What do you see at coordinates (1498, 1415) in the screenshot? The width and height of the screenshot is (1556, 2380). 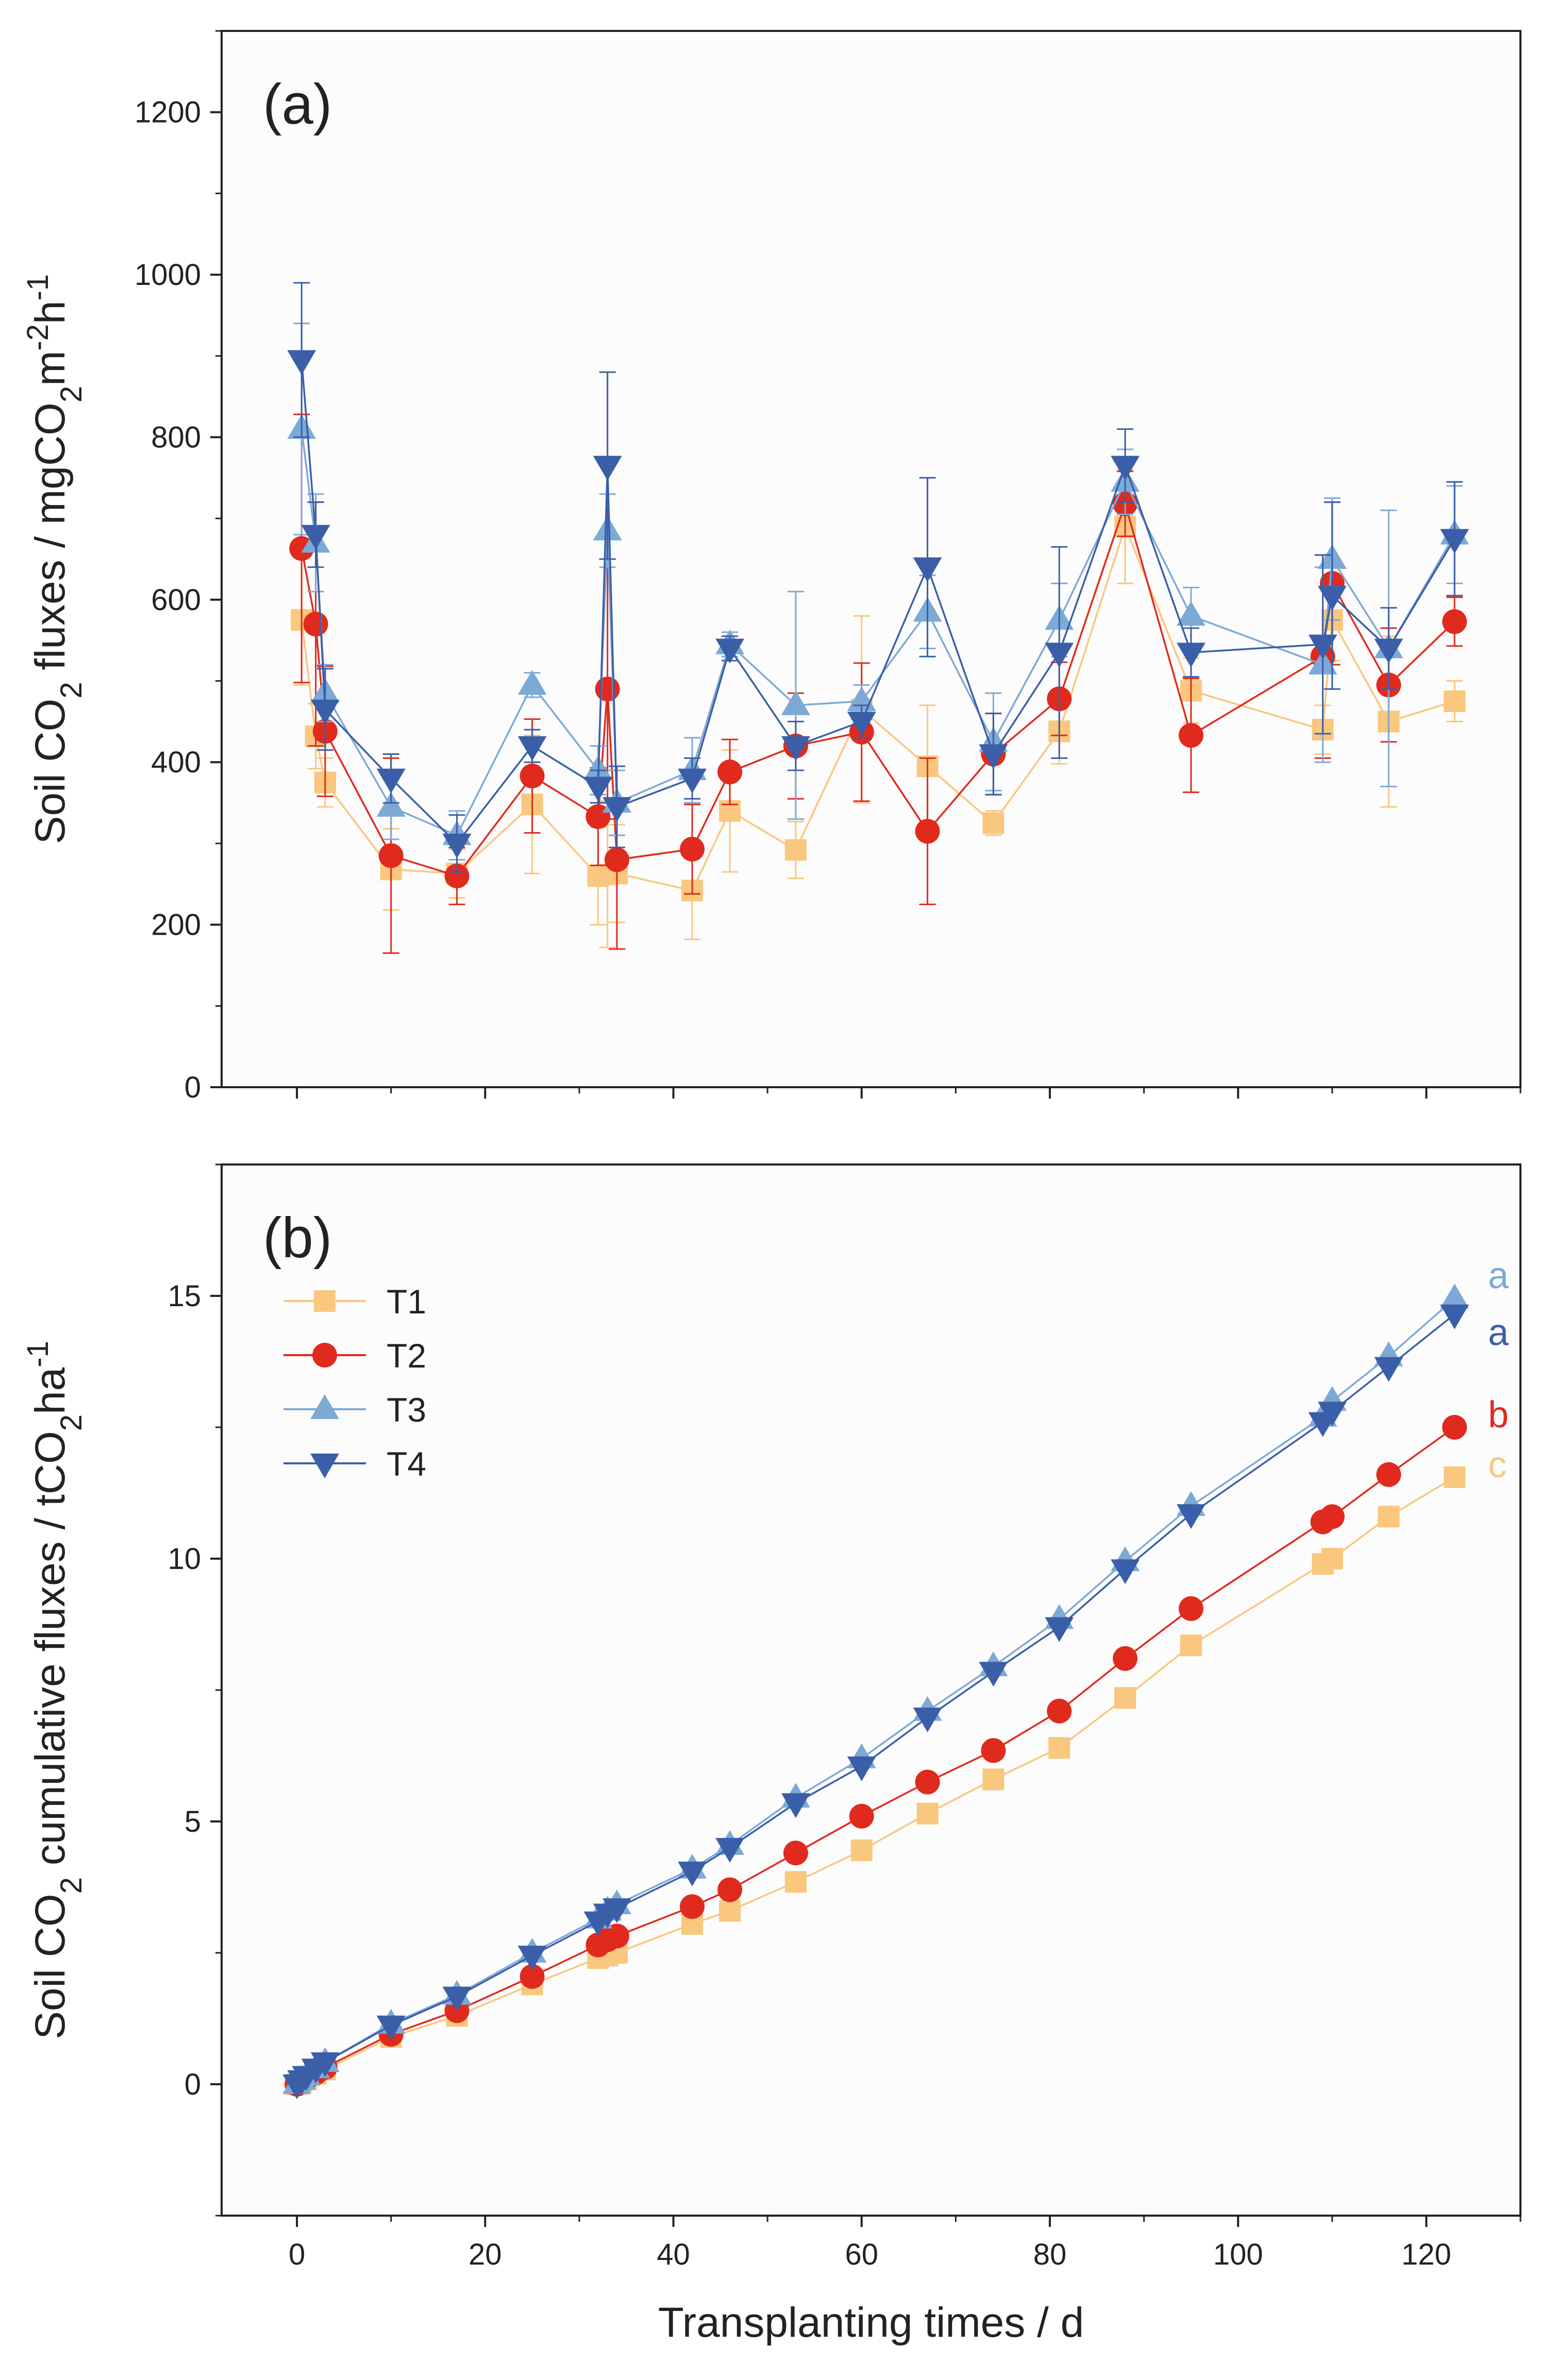 I see `significance-letter: b` at bounding box center [1498, 1415].